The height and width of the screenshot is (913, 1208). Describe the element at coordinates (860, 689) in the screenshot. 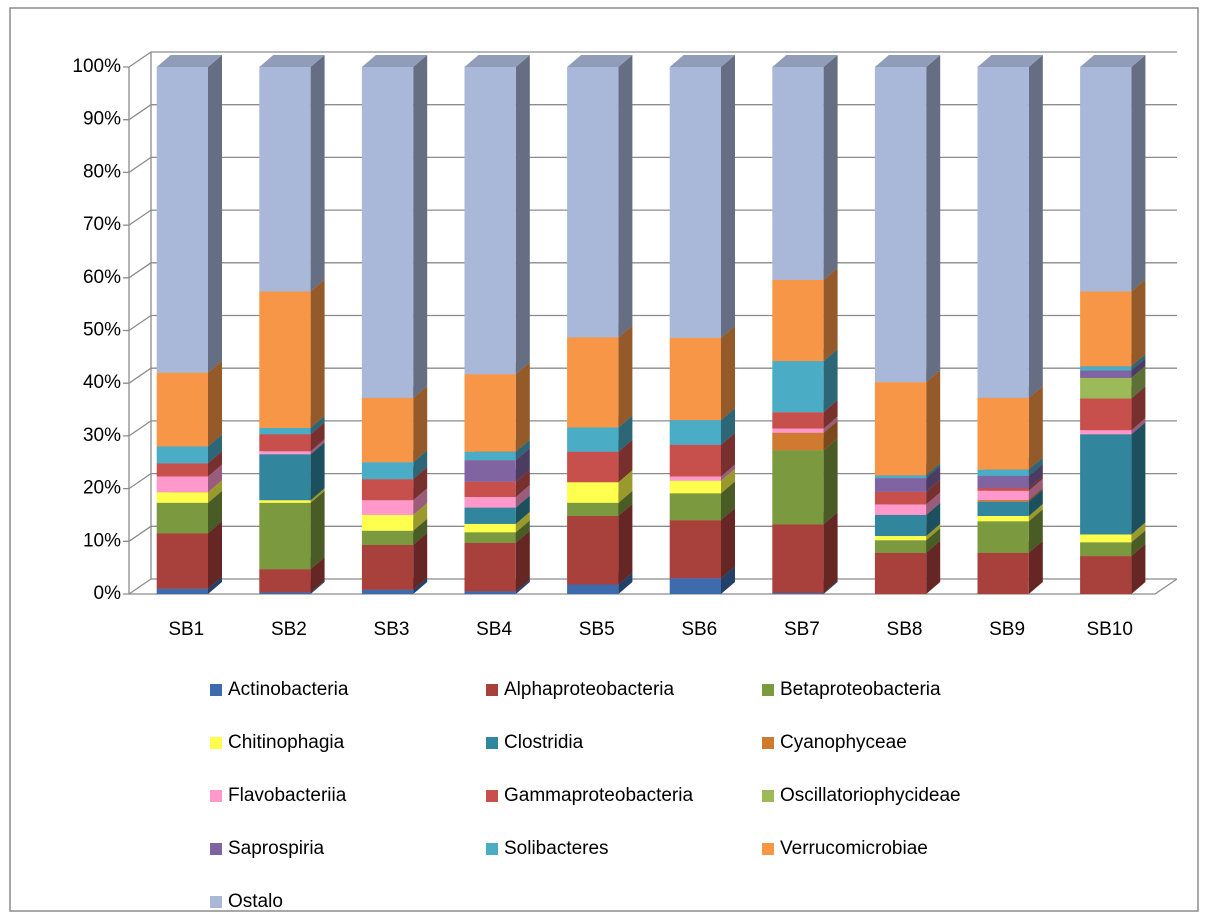

I see `legend-label: Betaproteobacteria` at that location.